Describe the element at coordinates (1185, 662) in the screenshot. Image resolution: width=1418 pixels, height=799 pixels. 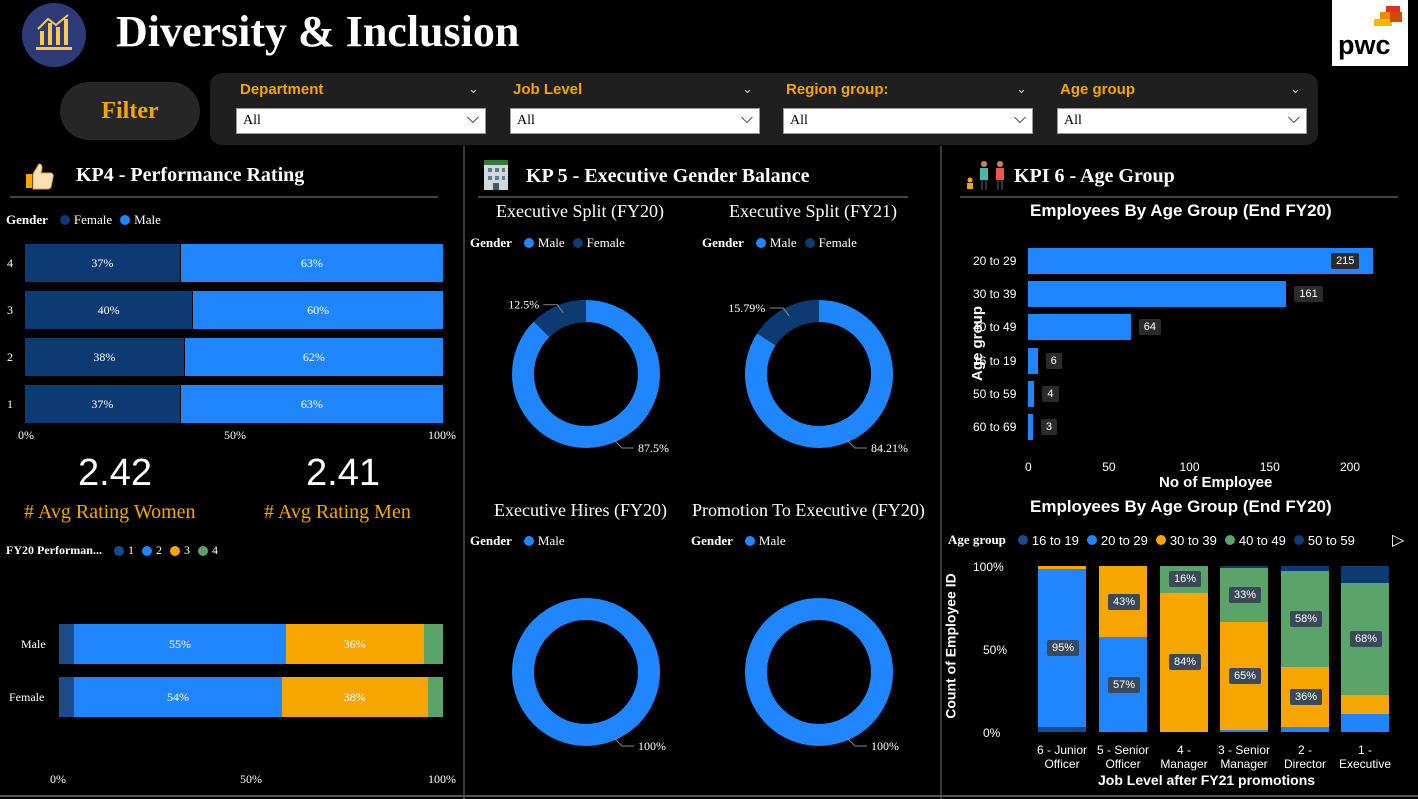
I see `segment-percent-label: 84%` at that location.